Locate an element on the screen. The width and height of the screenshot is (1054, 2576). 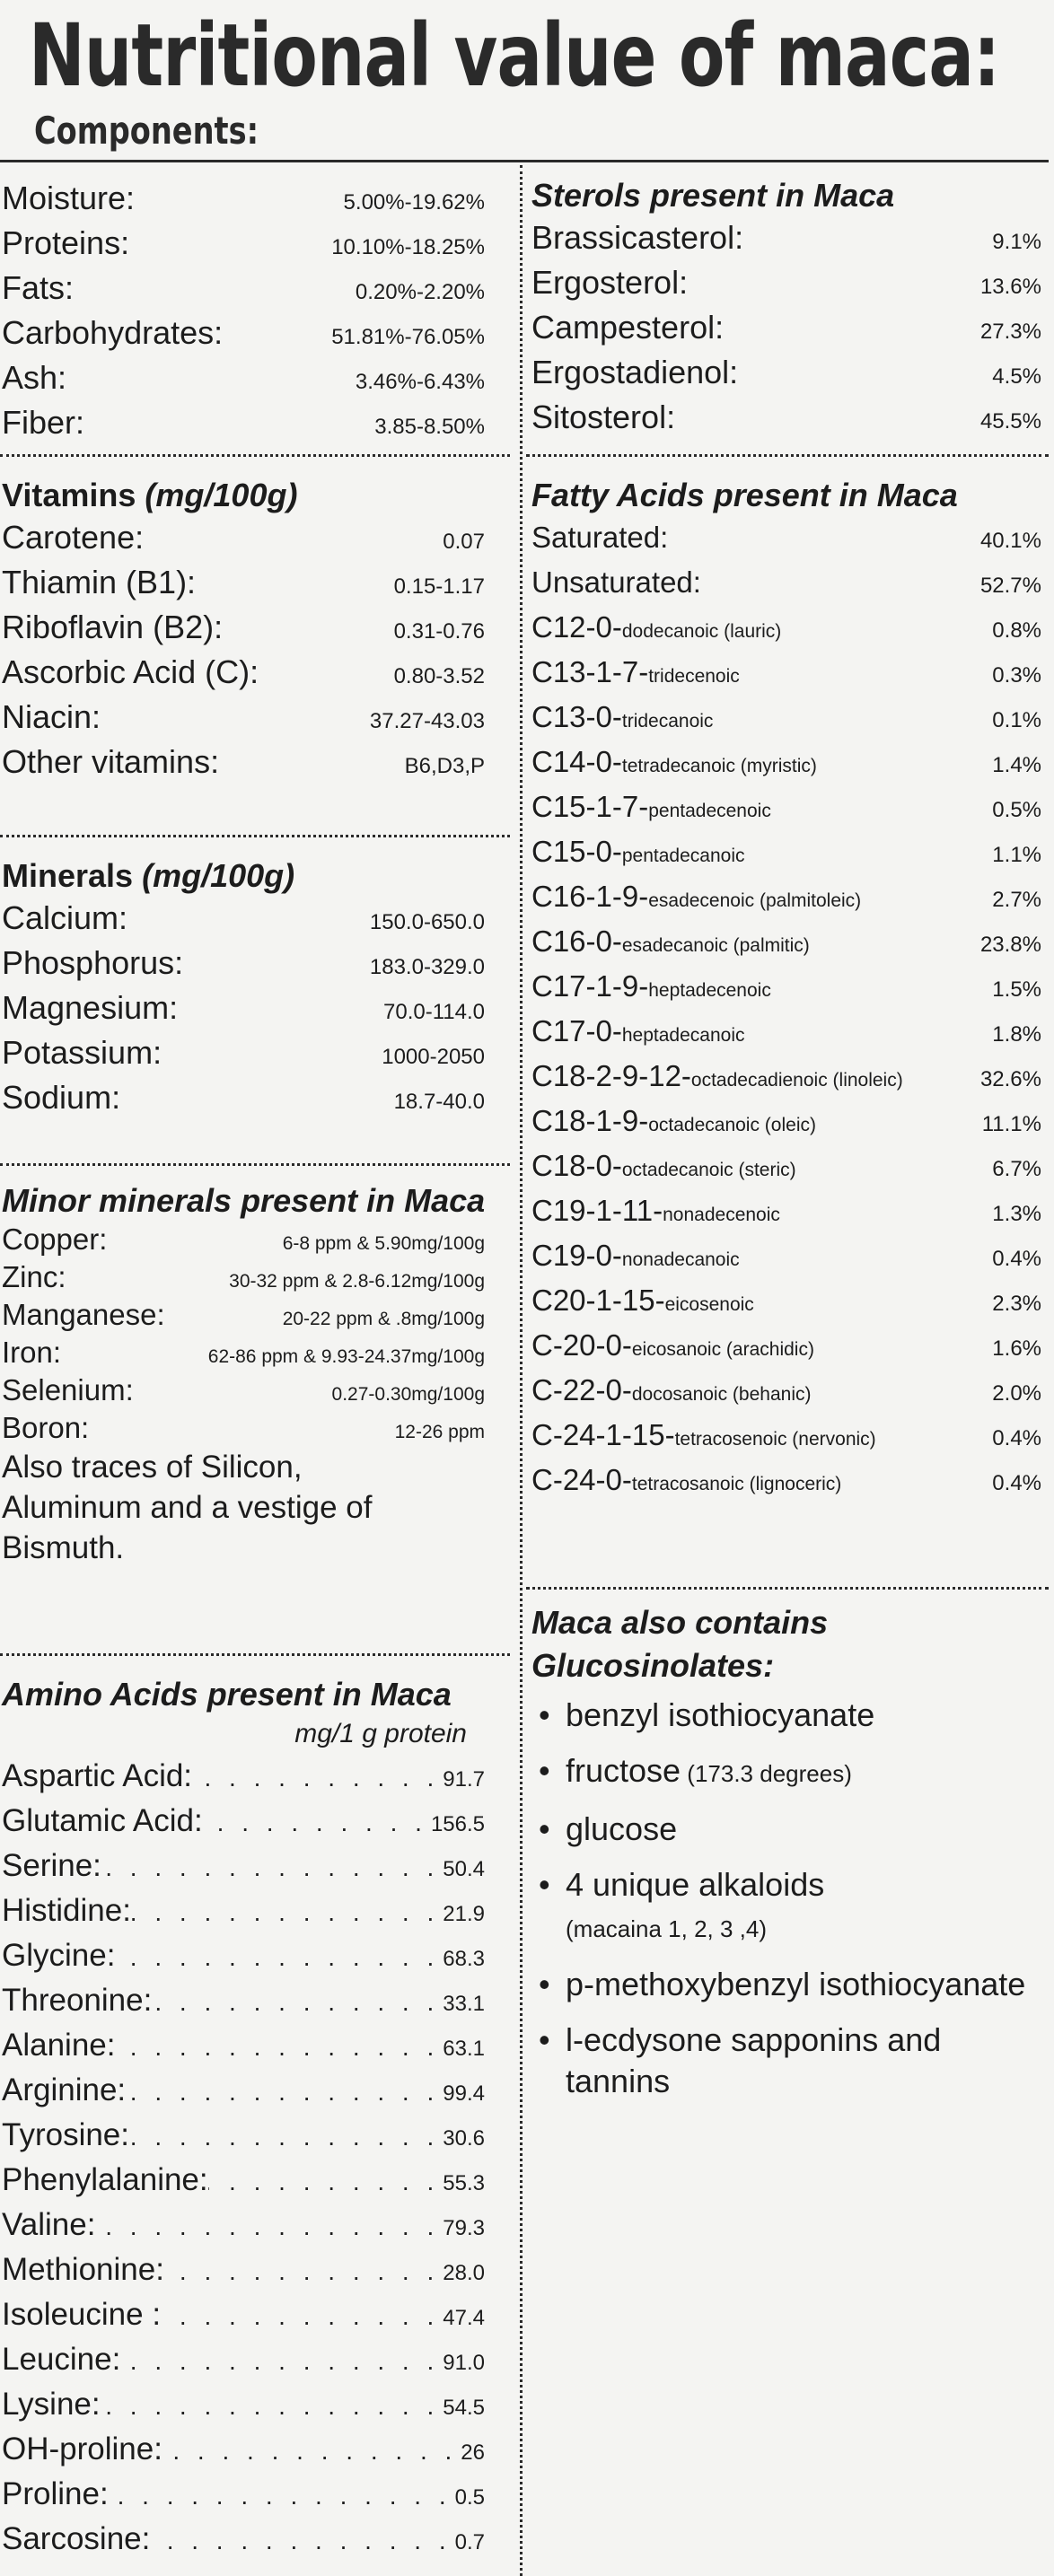
mineral-value: 150.0-650.0 is located at coordinates (427, 922).